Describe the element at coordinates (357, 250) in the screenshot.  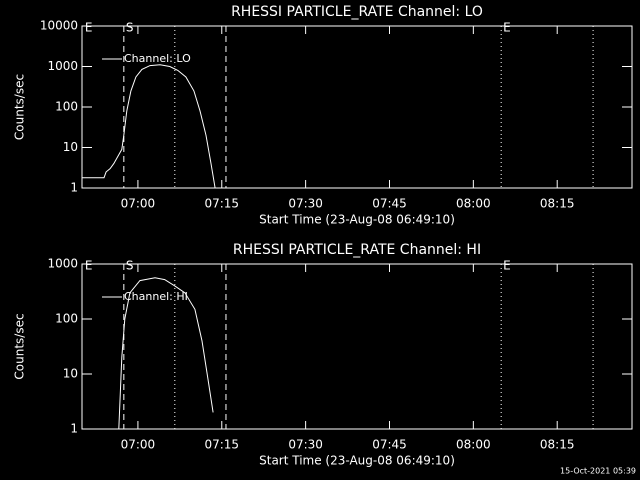
I see `chart-title: RHESSI PARTICLE_RATE Channel: HI` at that location.